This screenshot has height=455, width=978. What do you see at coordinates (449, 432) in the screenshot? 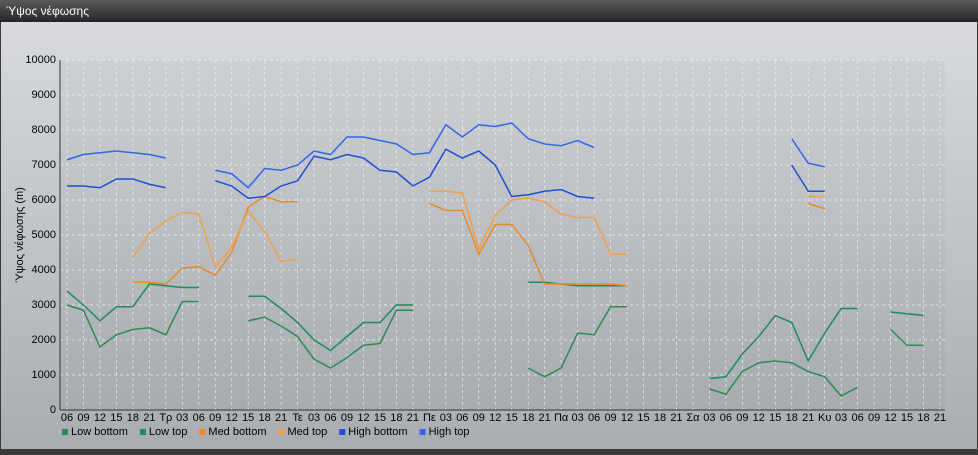
I see `legend-label: High top` at bounding box center [449, 432].